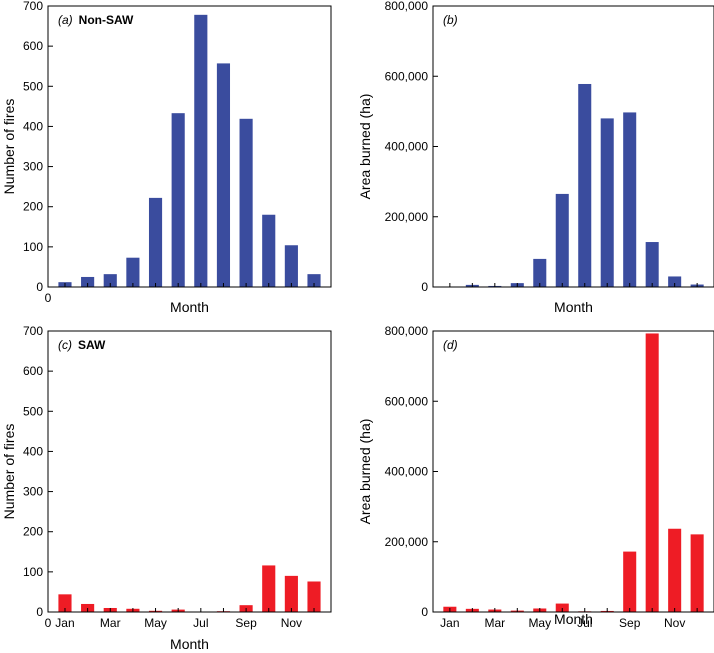 This screenshot has height=653, width=714. Describe the element at coordinates (65, 603) in the screenshot. I see `bar-jan` at that location.